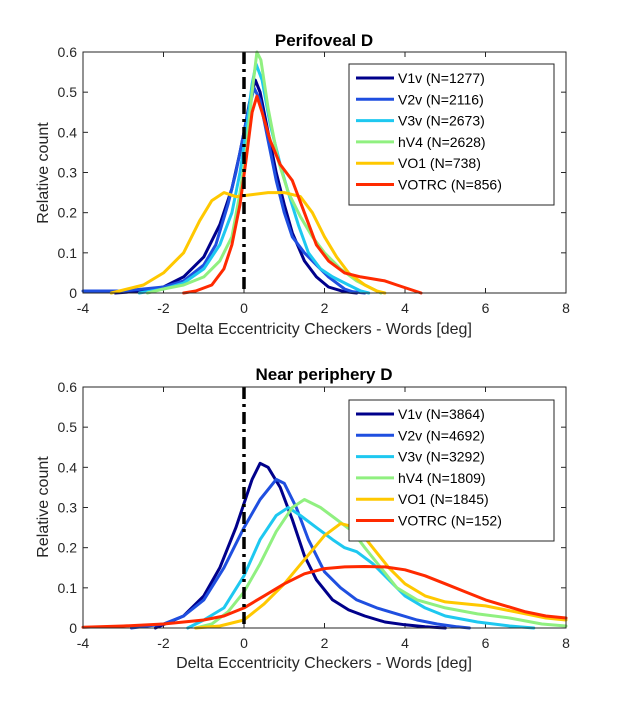  Describe the element at coordinates (441, 414) in the screenshot. I see `legend-entry: V1v (N=3864)` at that location.